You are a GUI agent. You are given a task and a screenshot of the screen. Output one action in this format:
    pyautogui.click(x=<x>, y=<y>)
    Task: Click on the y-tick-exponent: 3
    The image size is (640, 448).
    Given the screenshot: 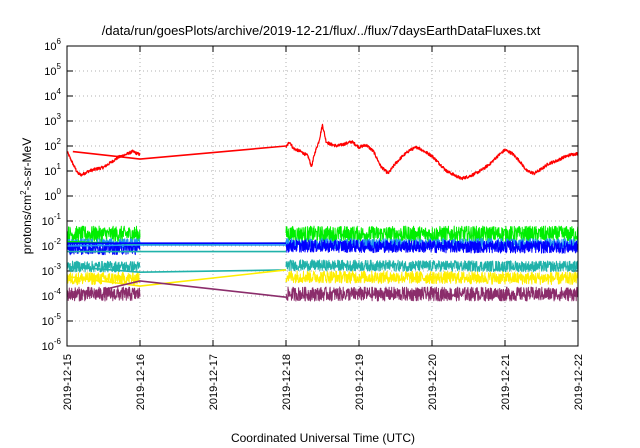 What is the action you would take?
    pyautogui.click(x=59, y=116)
    